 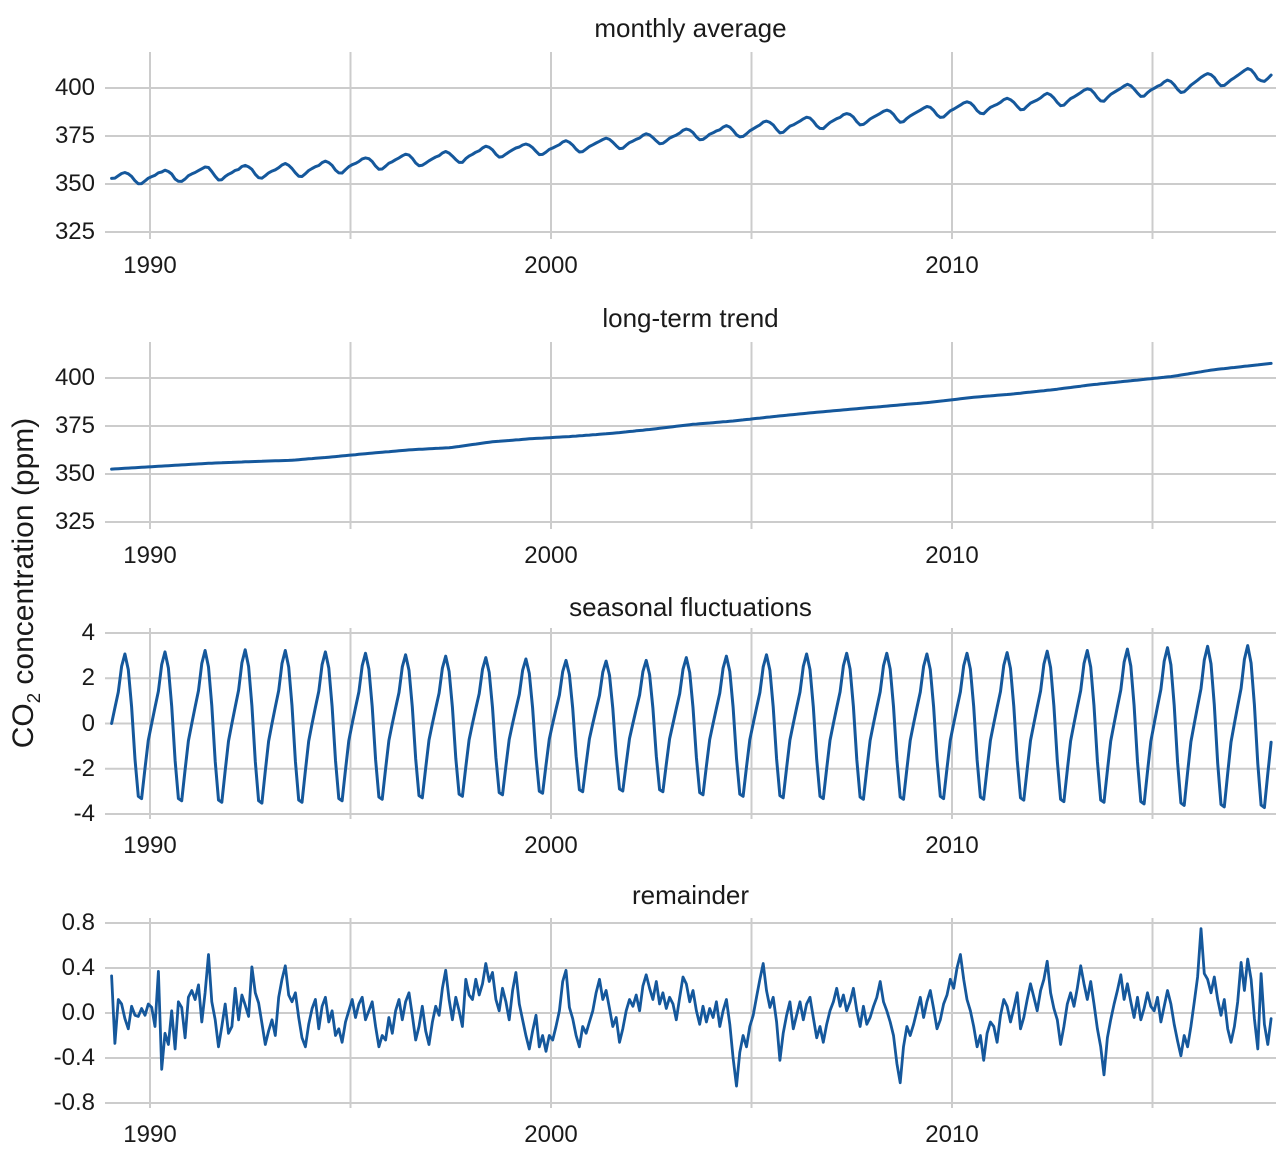 What do you see at coordinates (690, 28) in the screenshot?
I see `panel-title-monthly-average: monthly average` at bounding box center [690, 28].